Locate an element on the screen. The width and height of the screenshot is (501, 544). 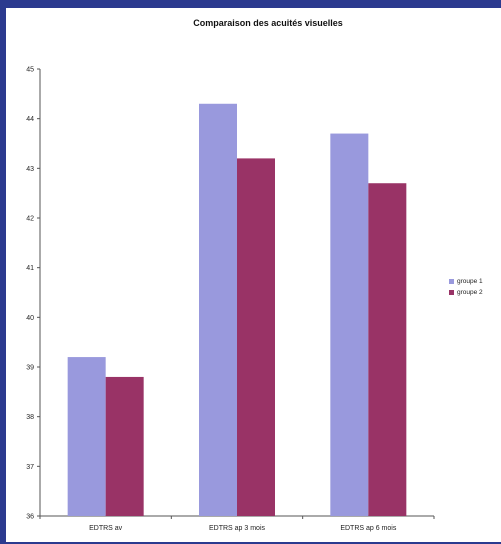
y-tick-label: 42 is located at coordinates (30, 219).